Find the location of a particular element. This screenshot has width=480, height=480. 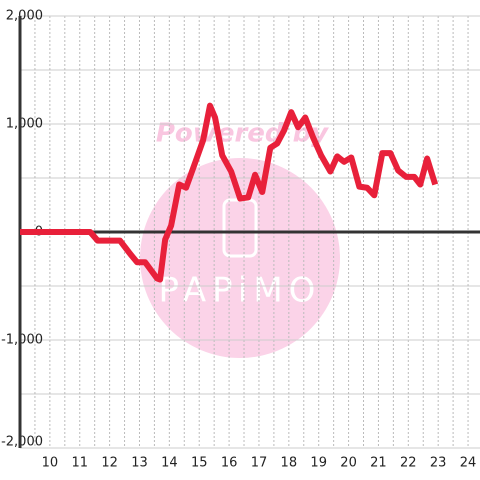

y-tick-label: -1,000 is located at coordinates (22, 340).